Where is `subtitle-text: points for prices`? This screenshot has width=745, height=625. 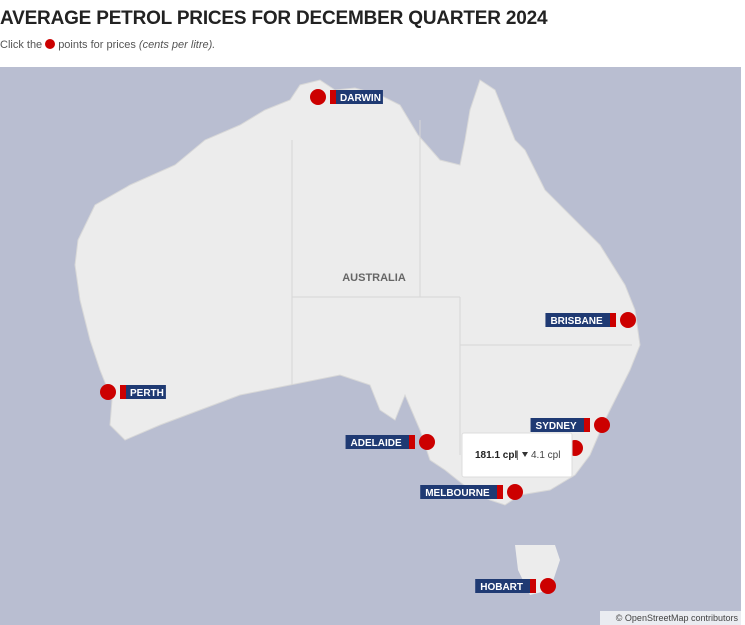 subtitle-text: points for prices is located at coordinates (97, 45).